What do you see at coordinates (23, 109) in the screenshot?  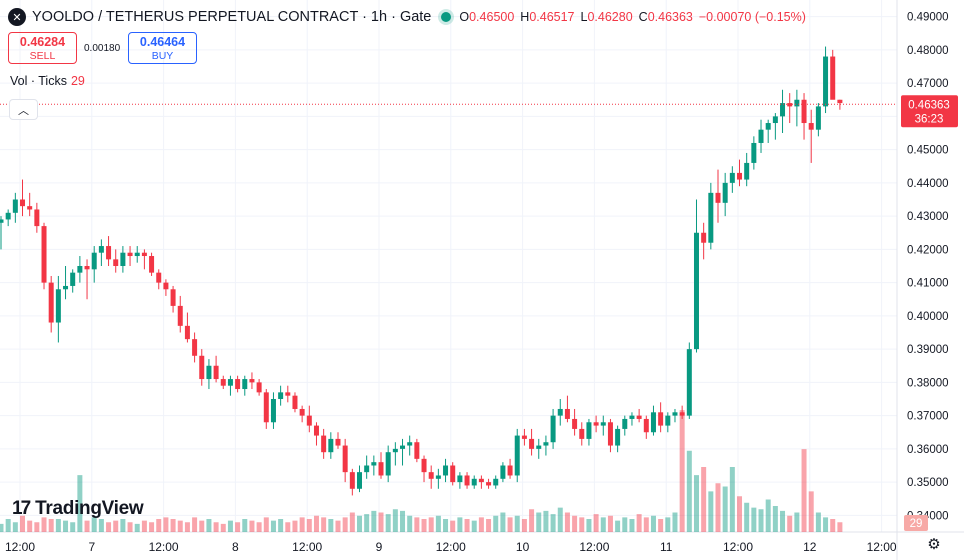 I see `collapse-legend-button: ︿` at bounding box center [23, 109].